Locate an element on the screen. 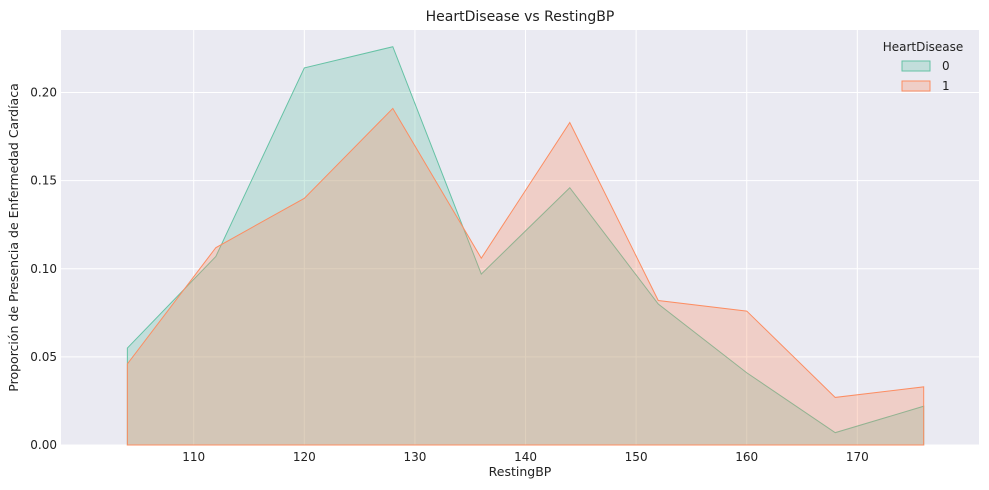  legend-label-0: 0 is located at coordinates (946, 66).